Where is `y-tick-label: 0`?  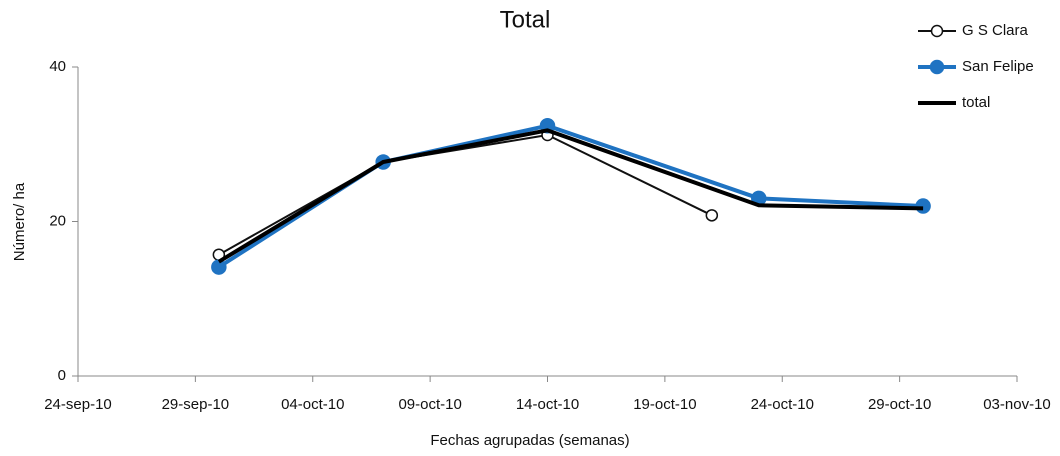
y-tick-label: 0 is located at coordinates (62, 375).